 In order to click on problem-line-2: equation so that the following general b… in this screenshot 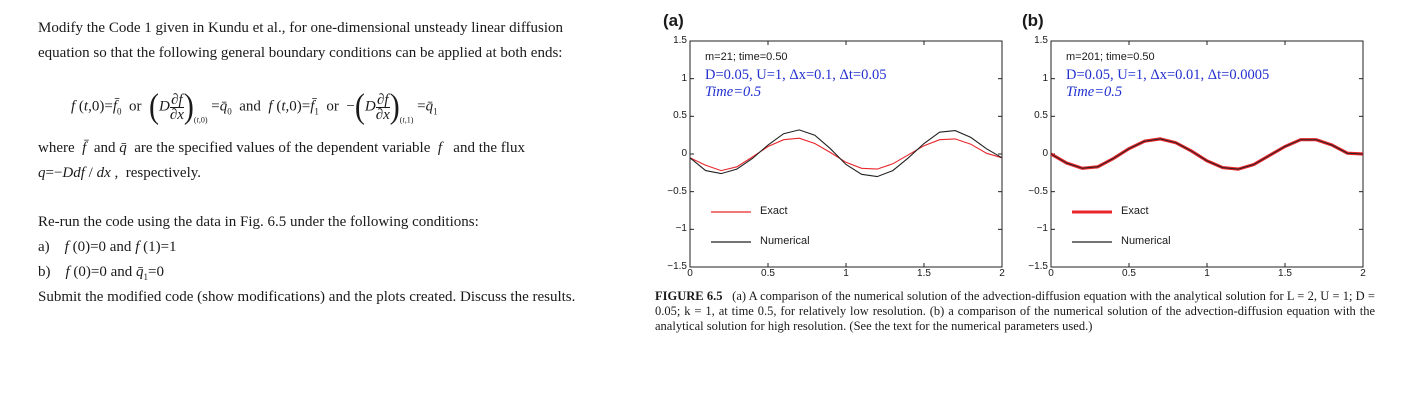, I will do `click(300, 53)`.